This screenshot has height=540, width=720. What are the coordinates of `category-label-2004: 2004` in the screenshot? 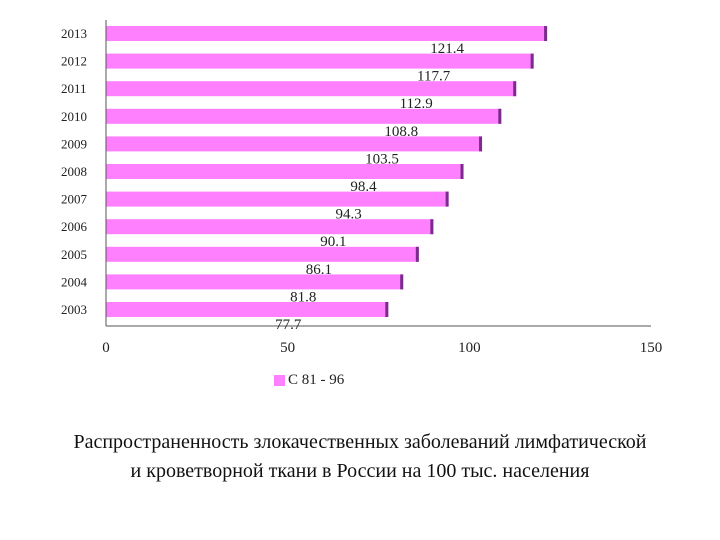 It's located at (74, 281).